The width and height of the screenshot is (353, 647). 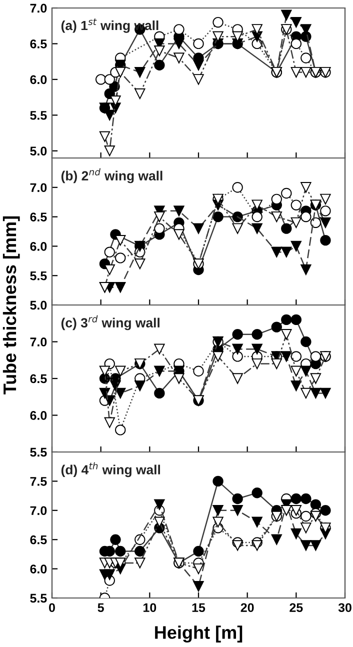 I want to click on text: (d) 4$^{th}$ wing wall, so click(x=110, y=470).